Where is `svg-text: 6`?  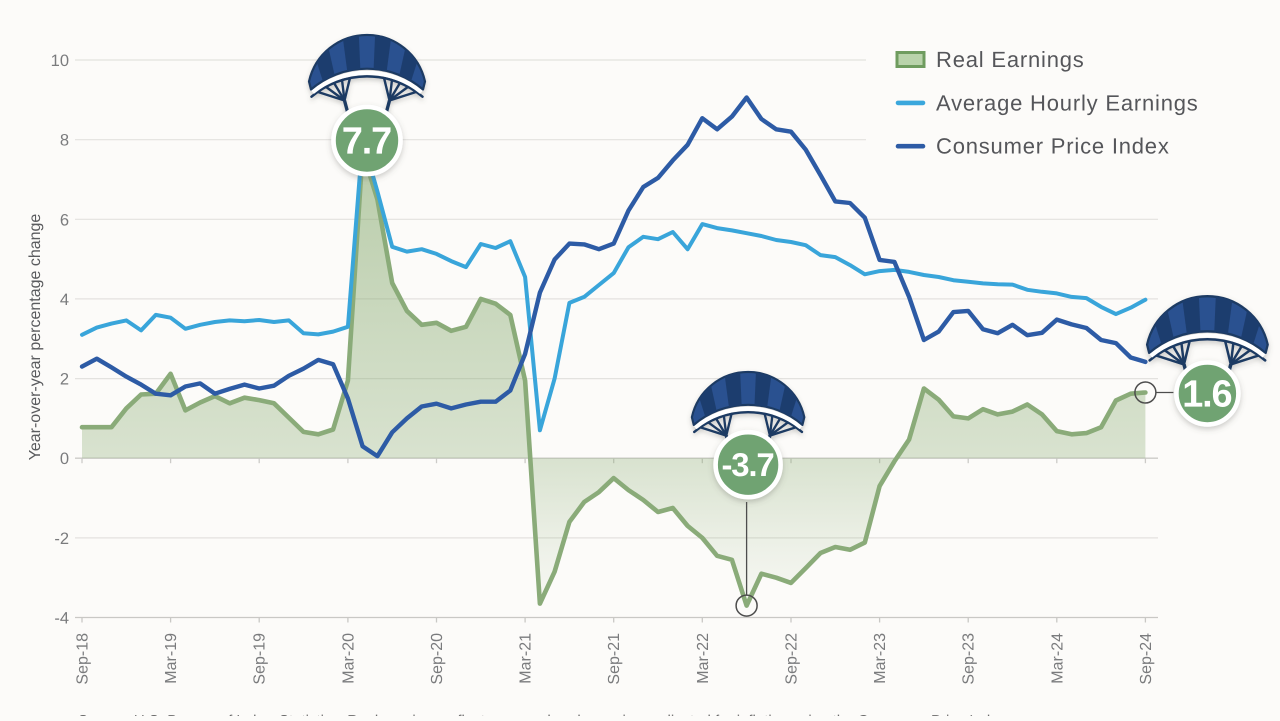
svg-text: 6 is located at coordinates (64, 220).